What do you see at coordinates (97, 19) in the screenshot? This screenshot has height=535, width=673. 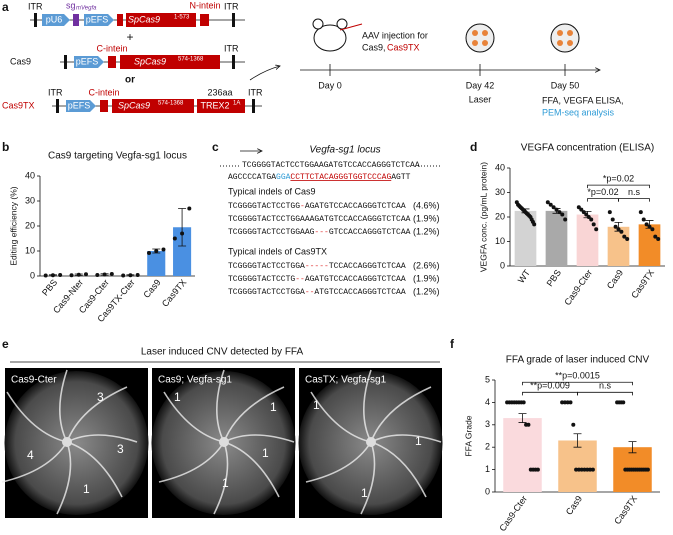 I see `promoter-label: pEFS` at bounding box center [97, 19].